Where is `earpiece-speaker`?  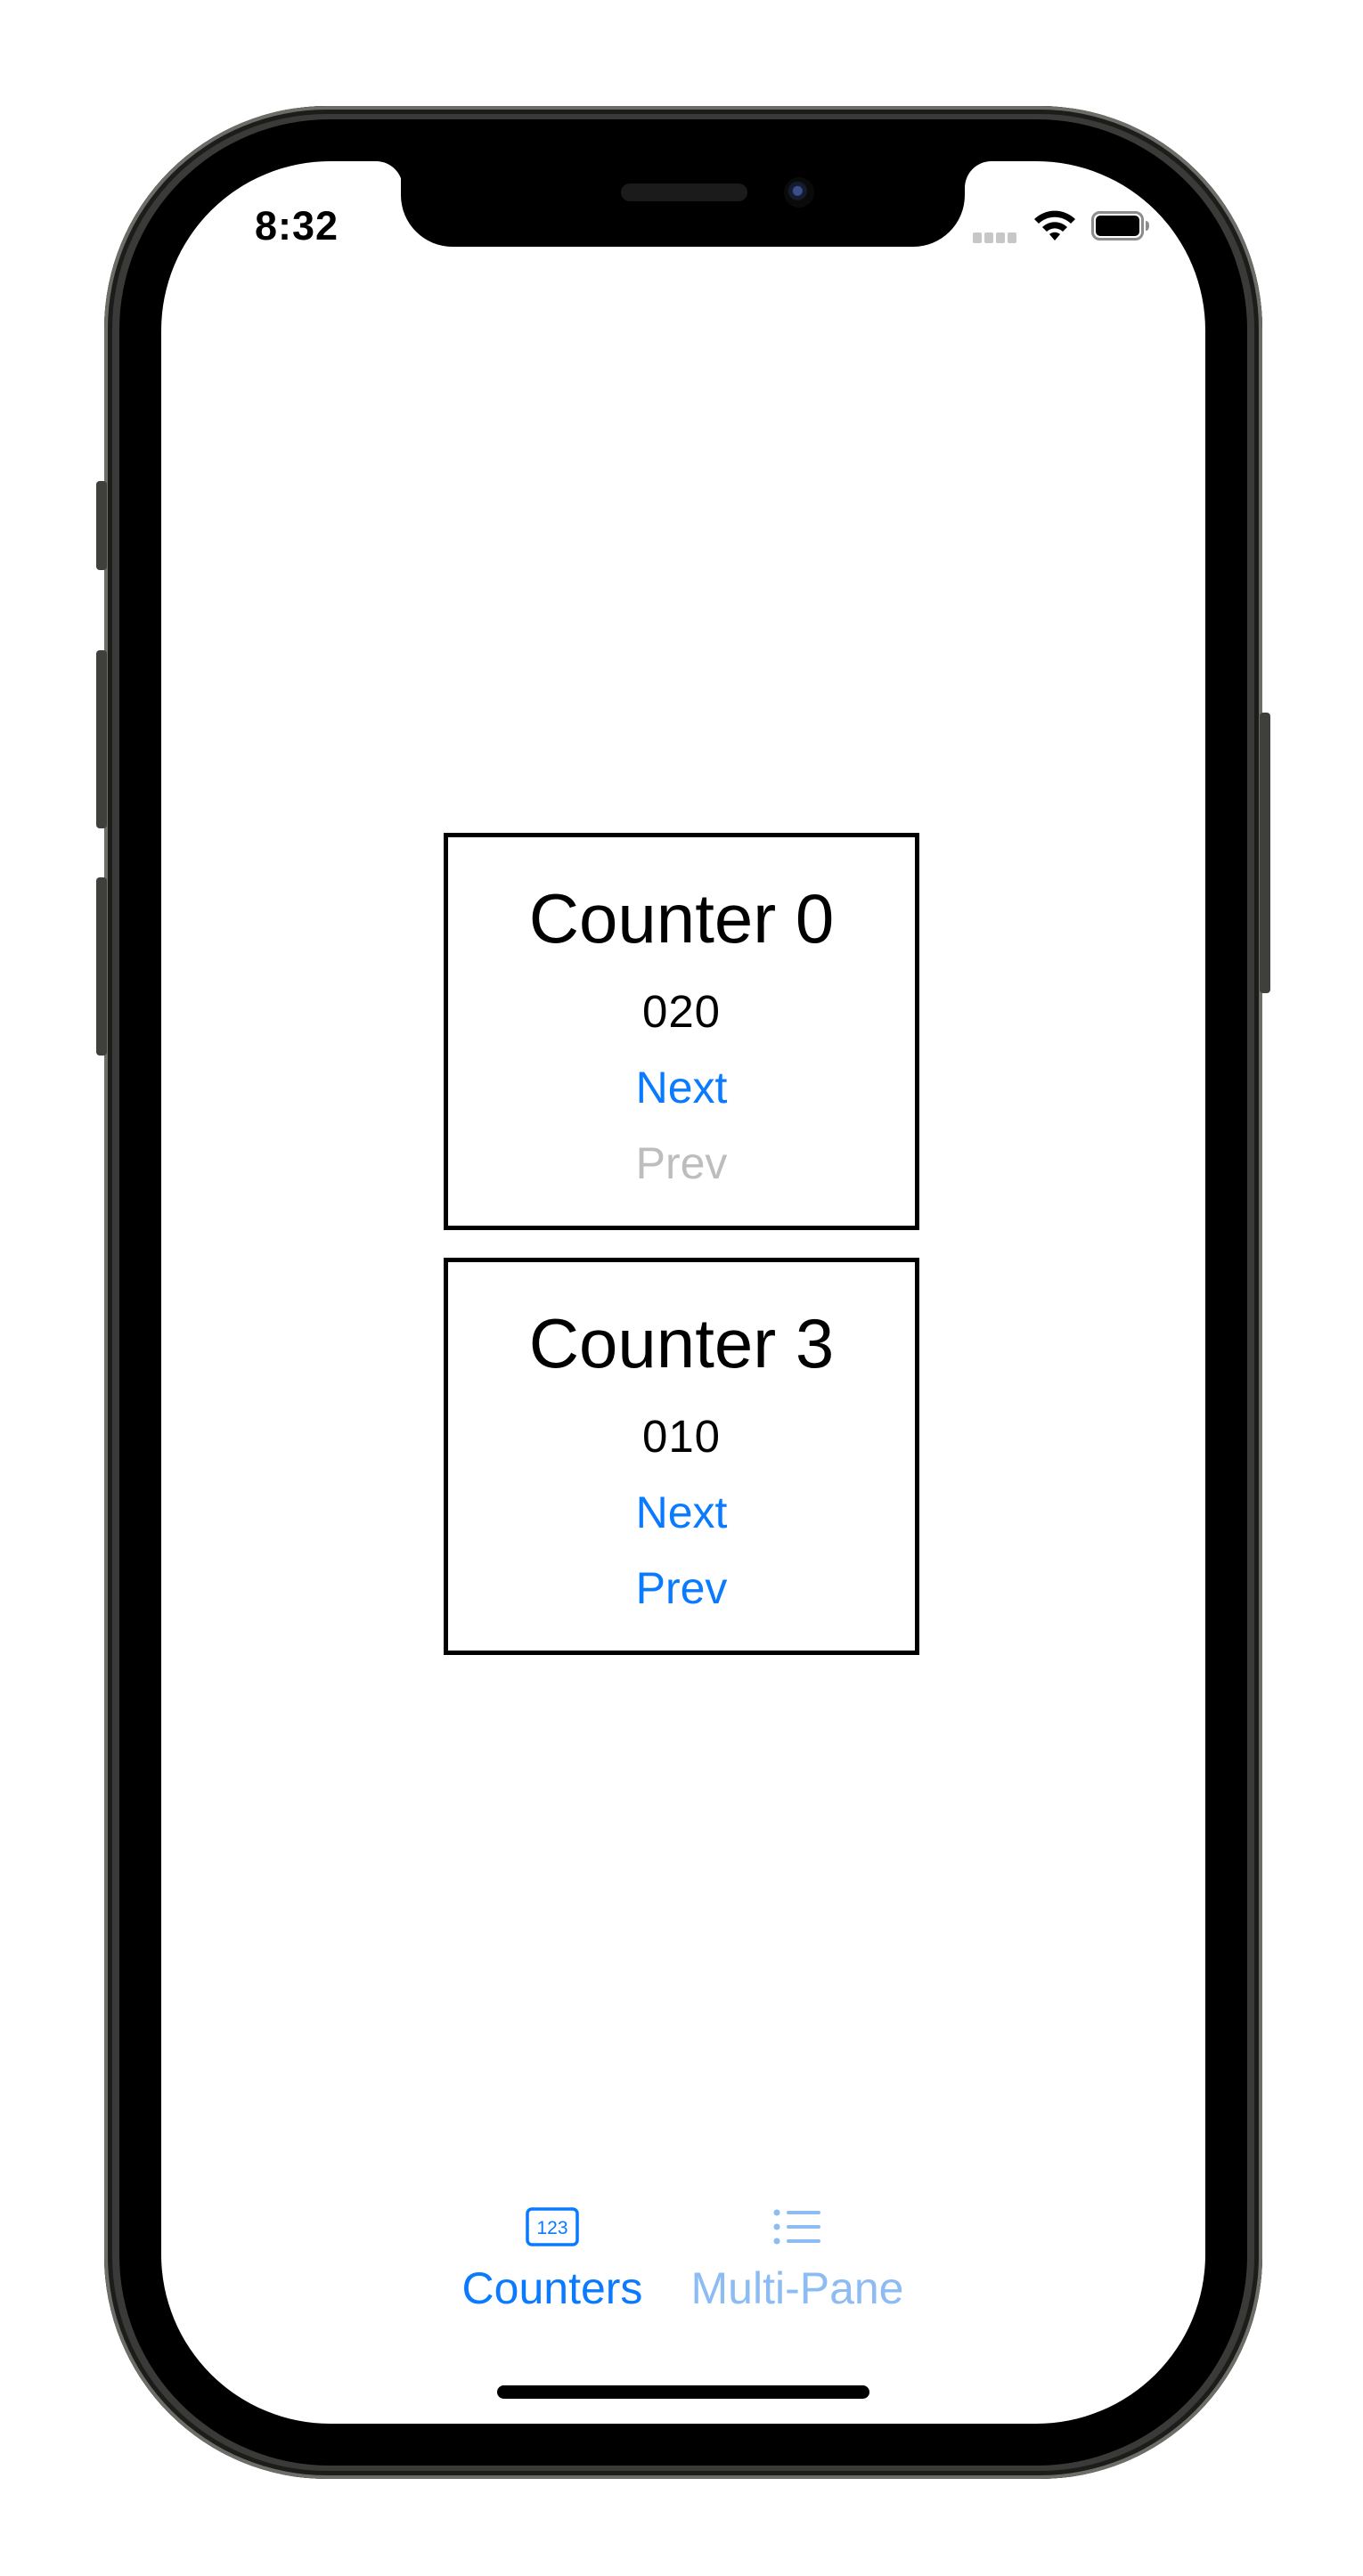 earpiece-speaker is located at coordinates (684, 192).